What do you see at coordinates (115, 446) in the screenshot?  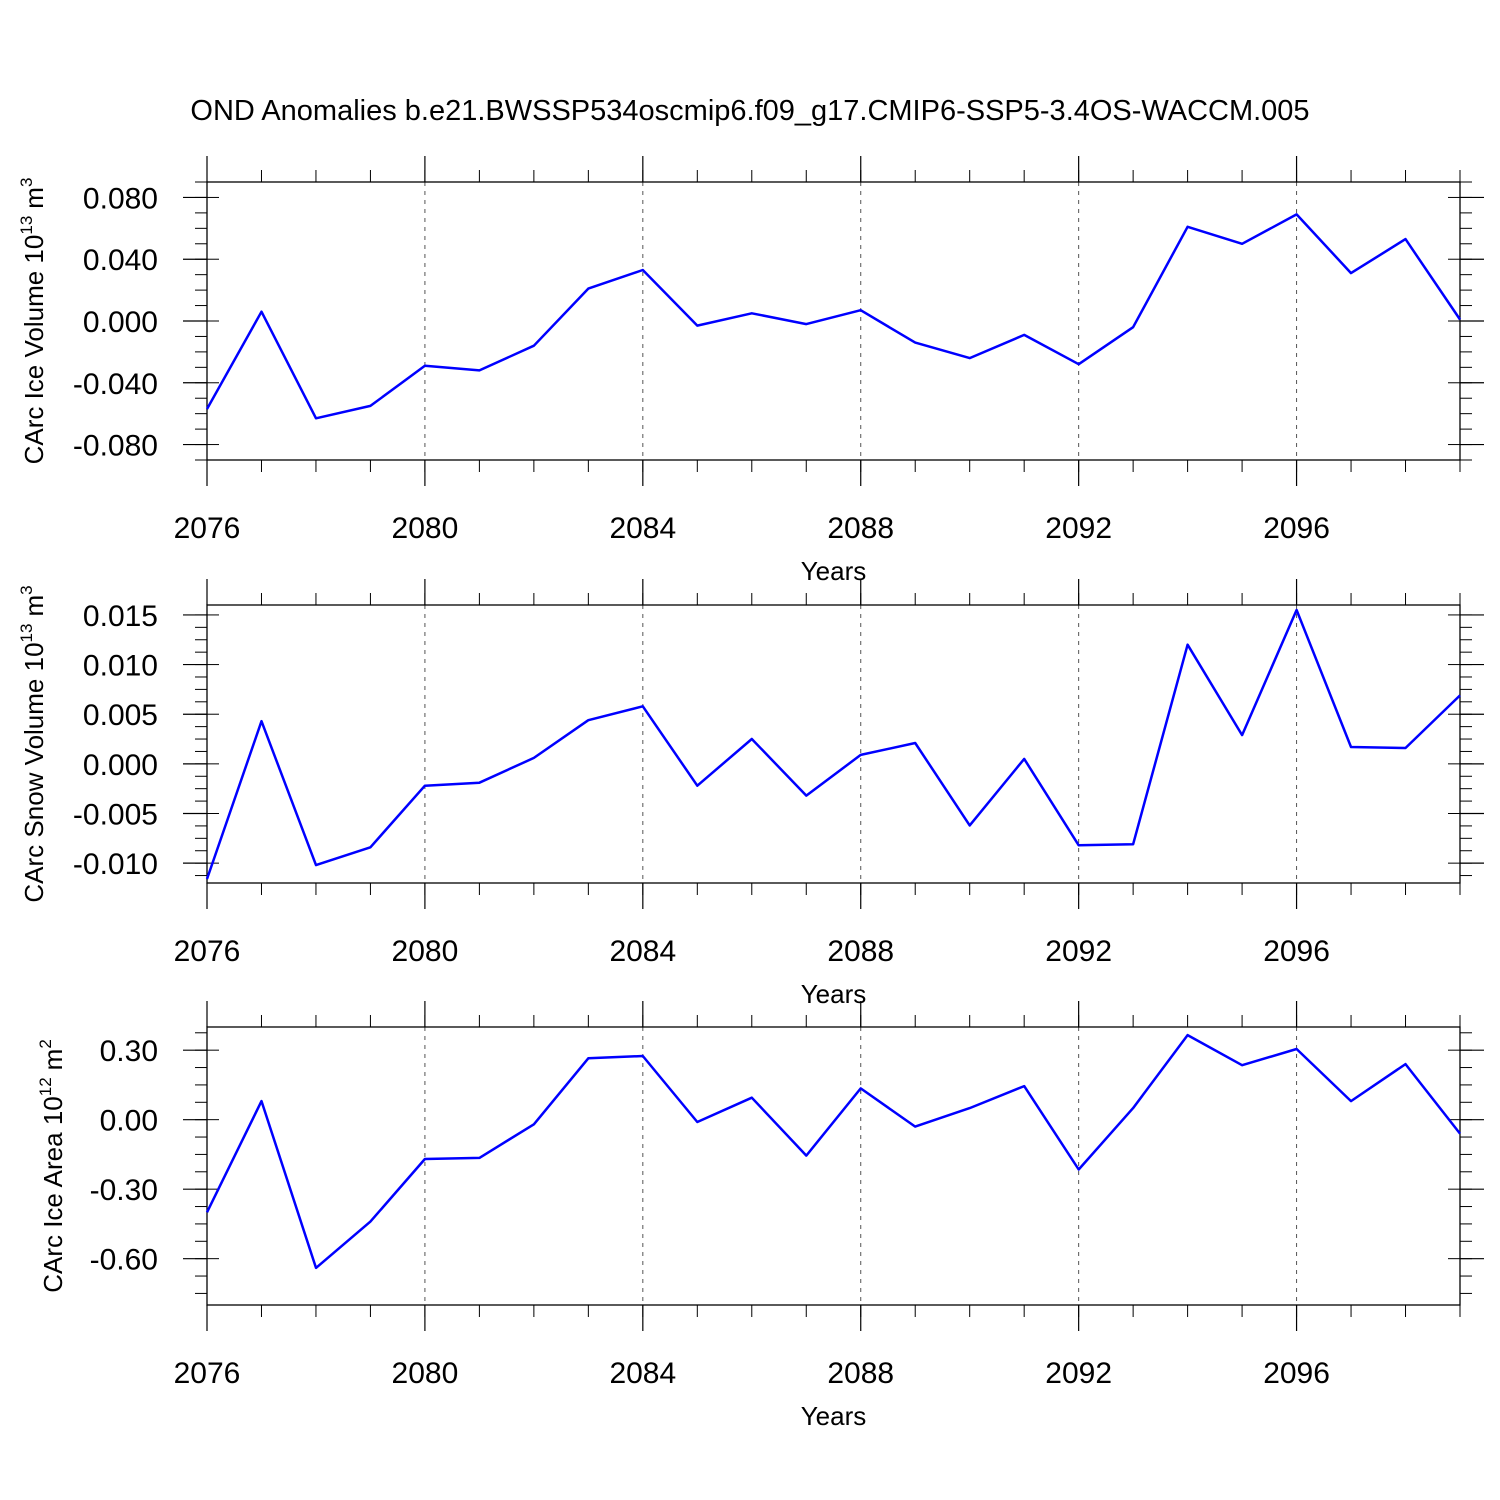 I see `y-tick-label--0.080: -0.080` at bounding box center [115, 446].